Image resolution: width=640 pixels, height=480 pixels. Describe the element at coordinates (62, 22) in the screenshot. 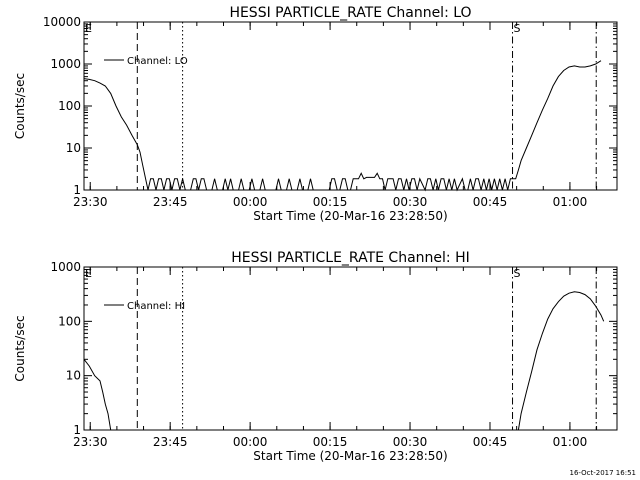

I see `y-tick-label: 10000` at that location.